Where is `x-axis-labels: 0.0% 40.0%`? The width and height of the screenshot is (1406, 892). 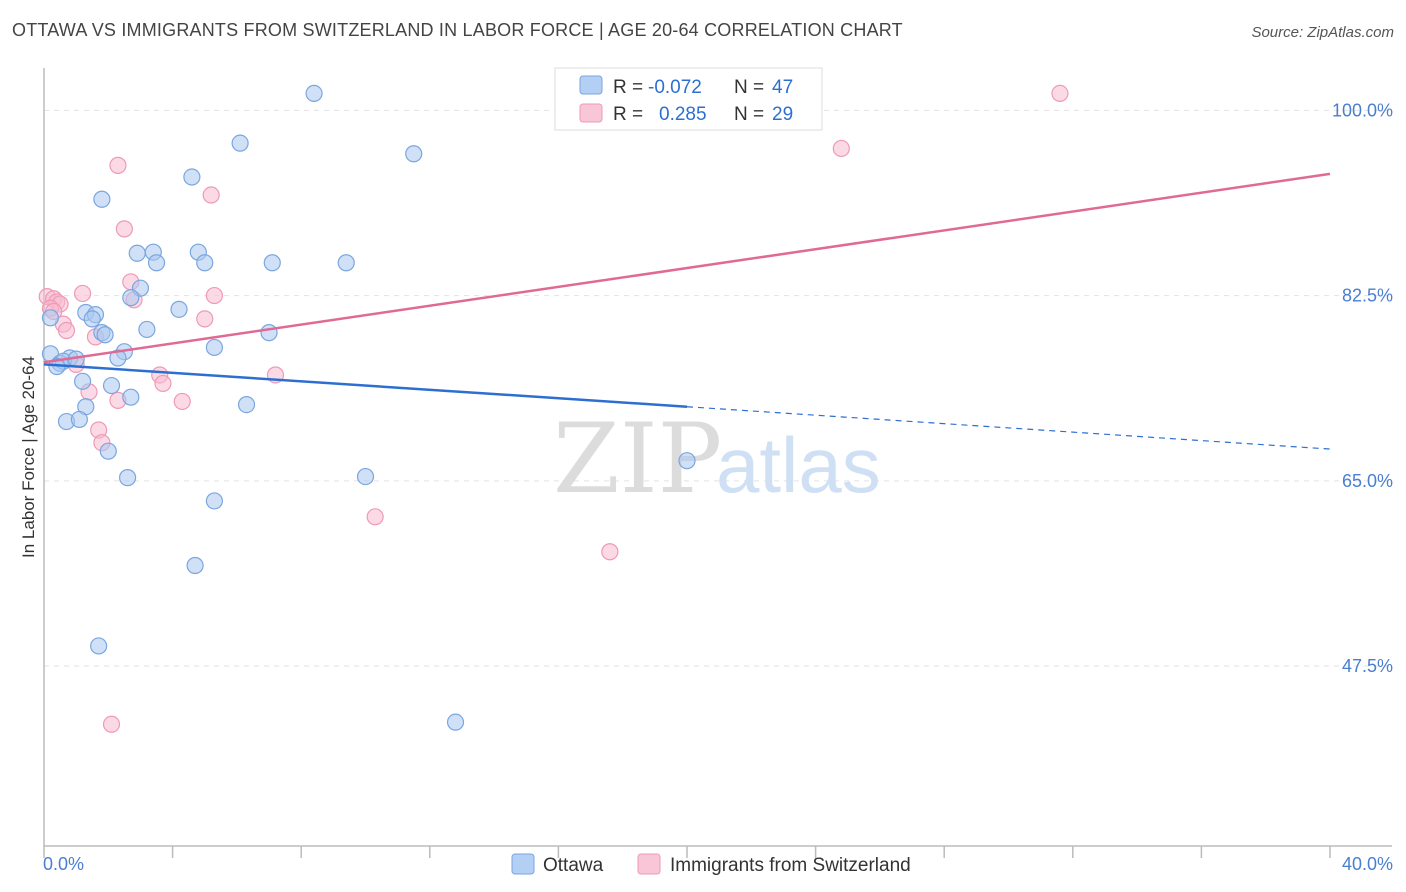
x-axis-labels: 0.0% 40.0% is located at coordinates (718, 864).